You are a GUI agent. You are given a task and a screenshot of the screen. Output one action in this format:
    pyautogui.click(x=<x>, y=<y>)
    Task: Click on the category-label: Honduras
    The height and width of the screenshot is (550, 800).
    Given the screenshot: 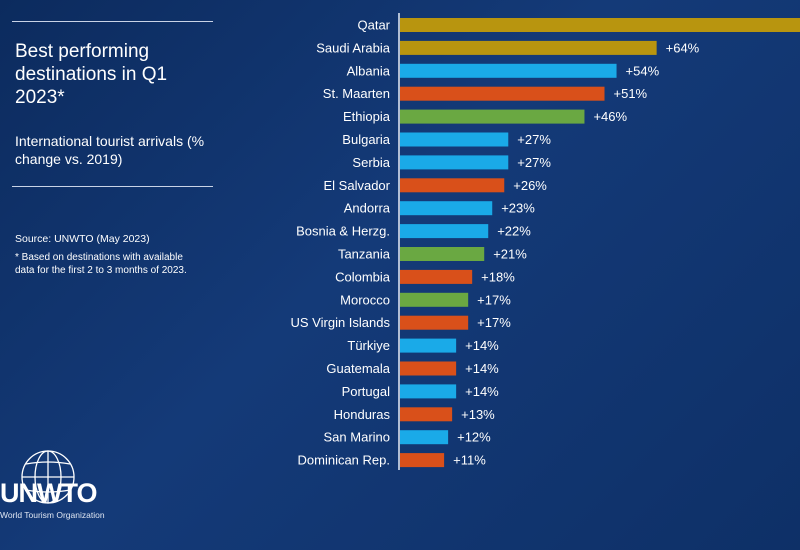 What is the action you would take?
    pyautogui.click(x=362, y=414)
    